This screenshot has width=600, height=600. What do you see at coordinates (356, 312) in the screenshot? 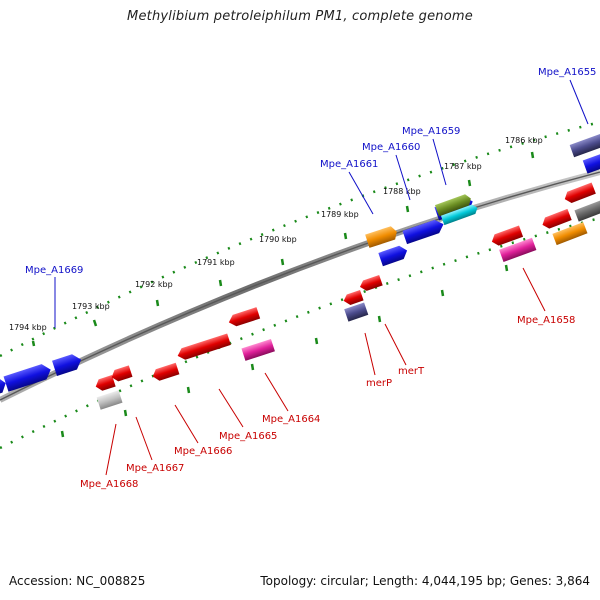
I see `gene-slate-rev` at bounding box center [356, 312].